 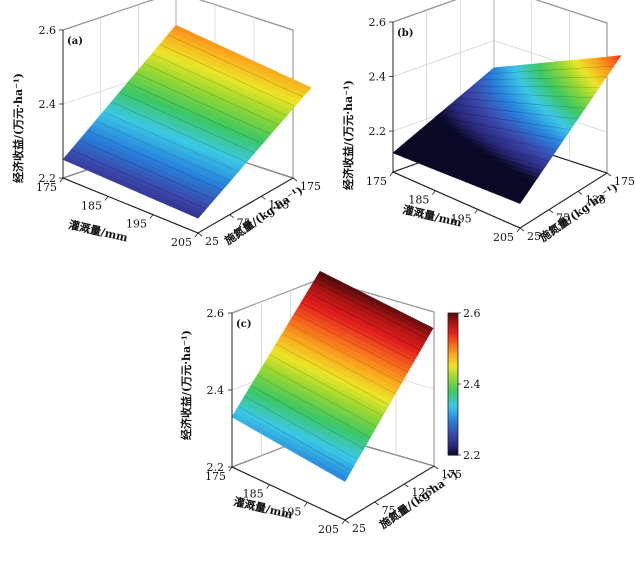 I want to click on panel-label: (c), so click(x=244, y=324).